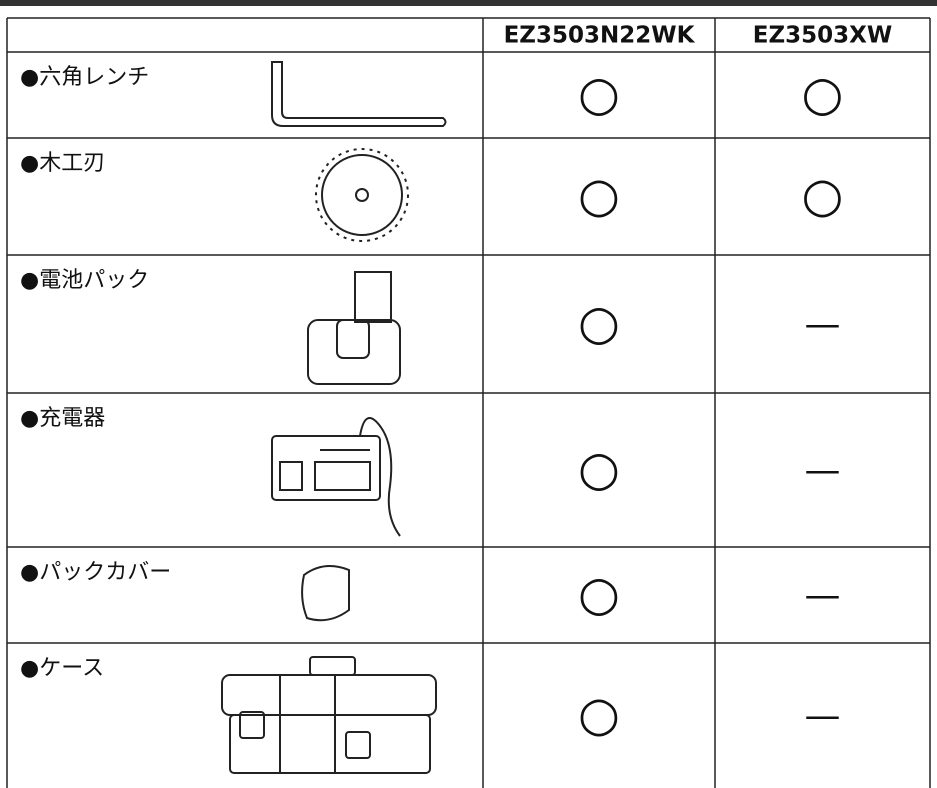 Image resolution: width=937 pixels, height=788 pixels. I want to click on charger-icon, so click(336, 477).